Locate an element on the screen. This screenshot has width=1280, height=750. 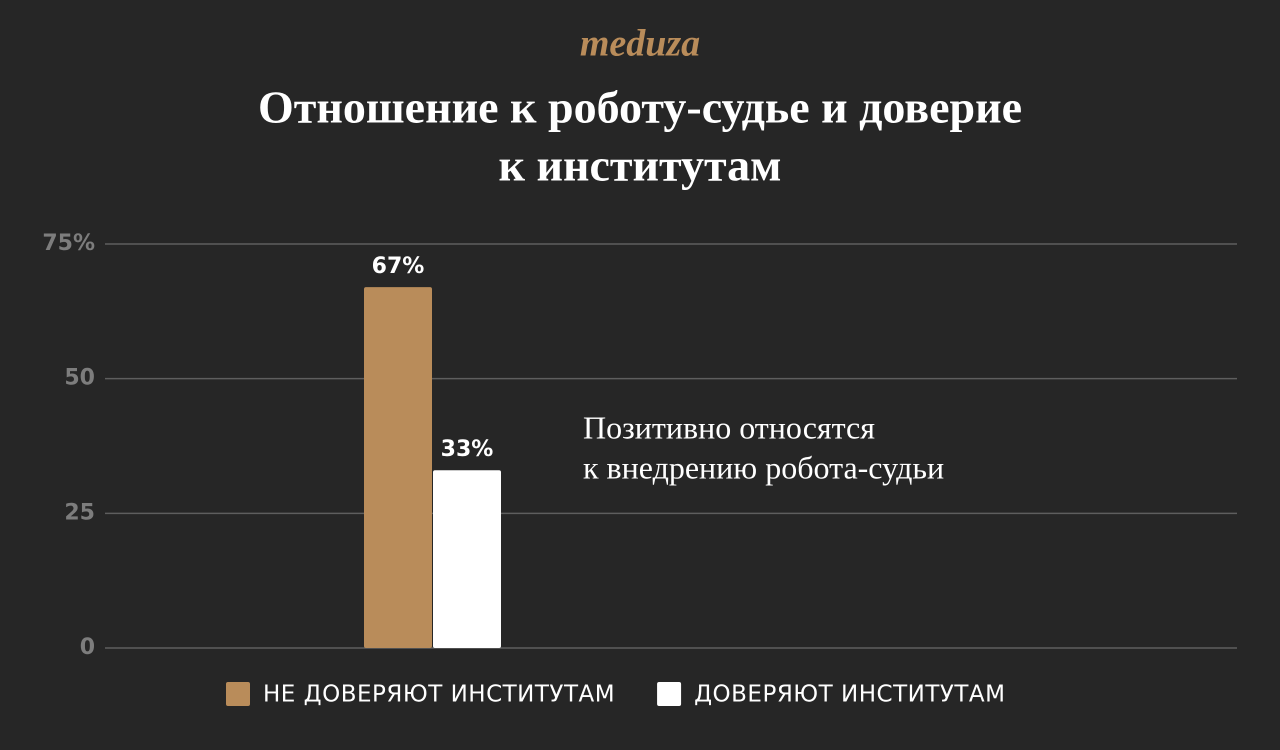
chart-title: Отношение к роботу-судье и доверие is located at coordinates (640, 107).